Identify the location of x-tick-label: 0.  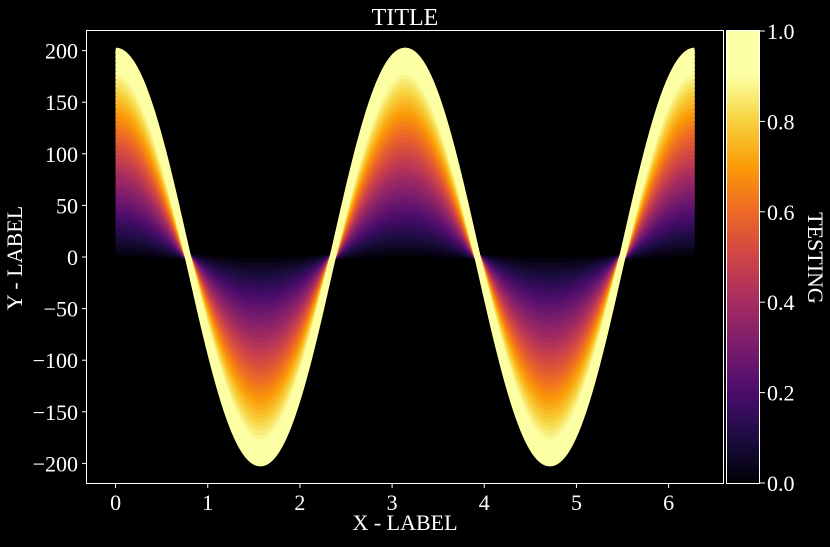
(115, 502).